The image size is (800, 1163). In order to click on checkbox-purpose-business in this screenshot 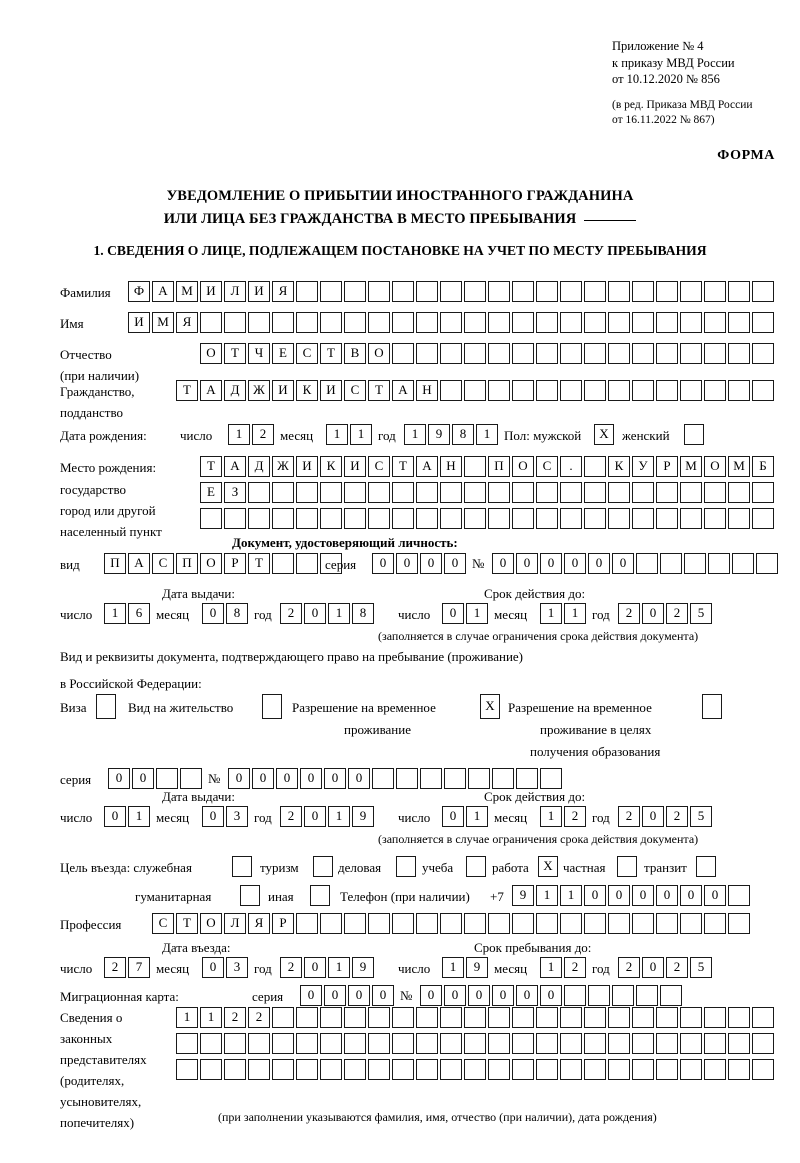, I will do `click(406, 866)`.